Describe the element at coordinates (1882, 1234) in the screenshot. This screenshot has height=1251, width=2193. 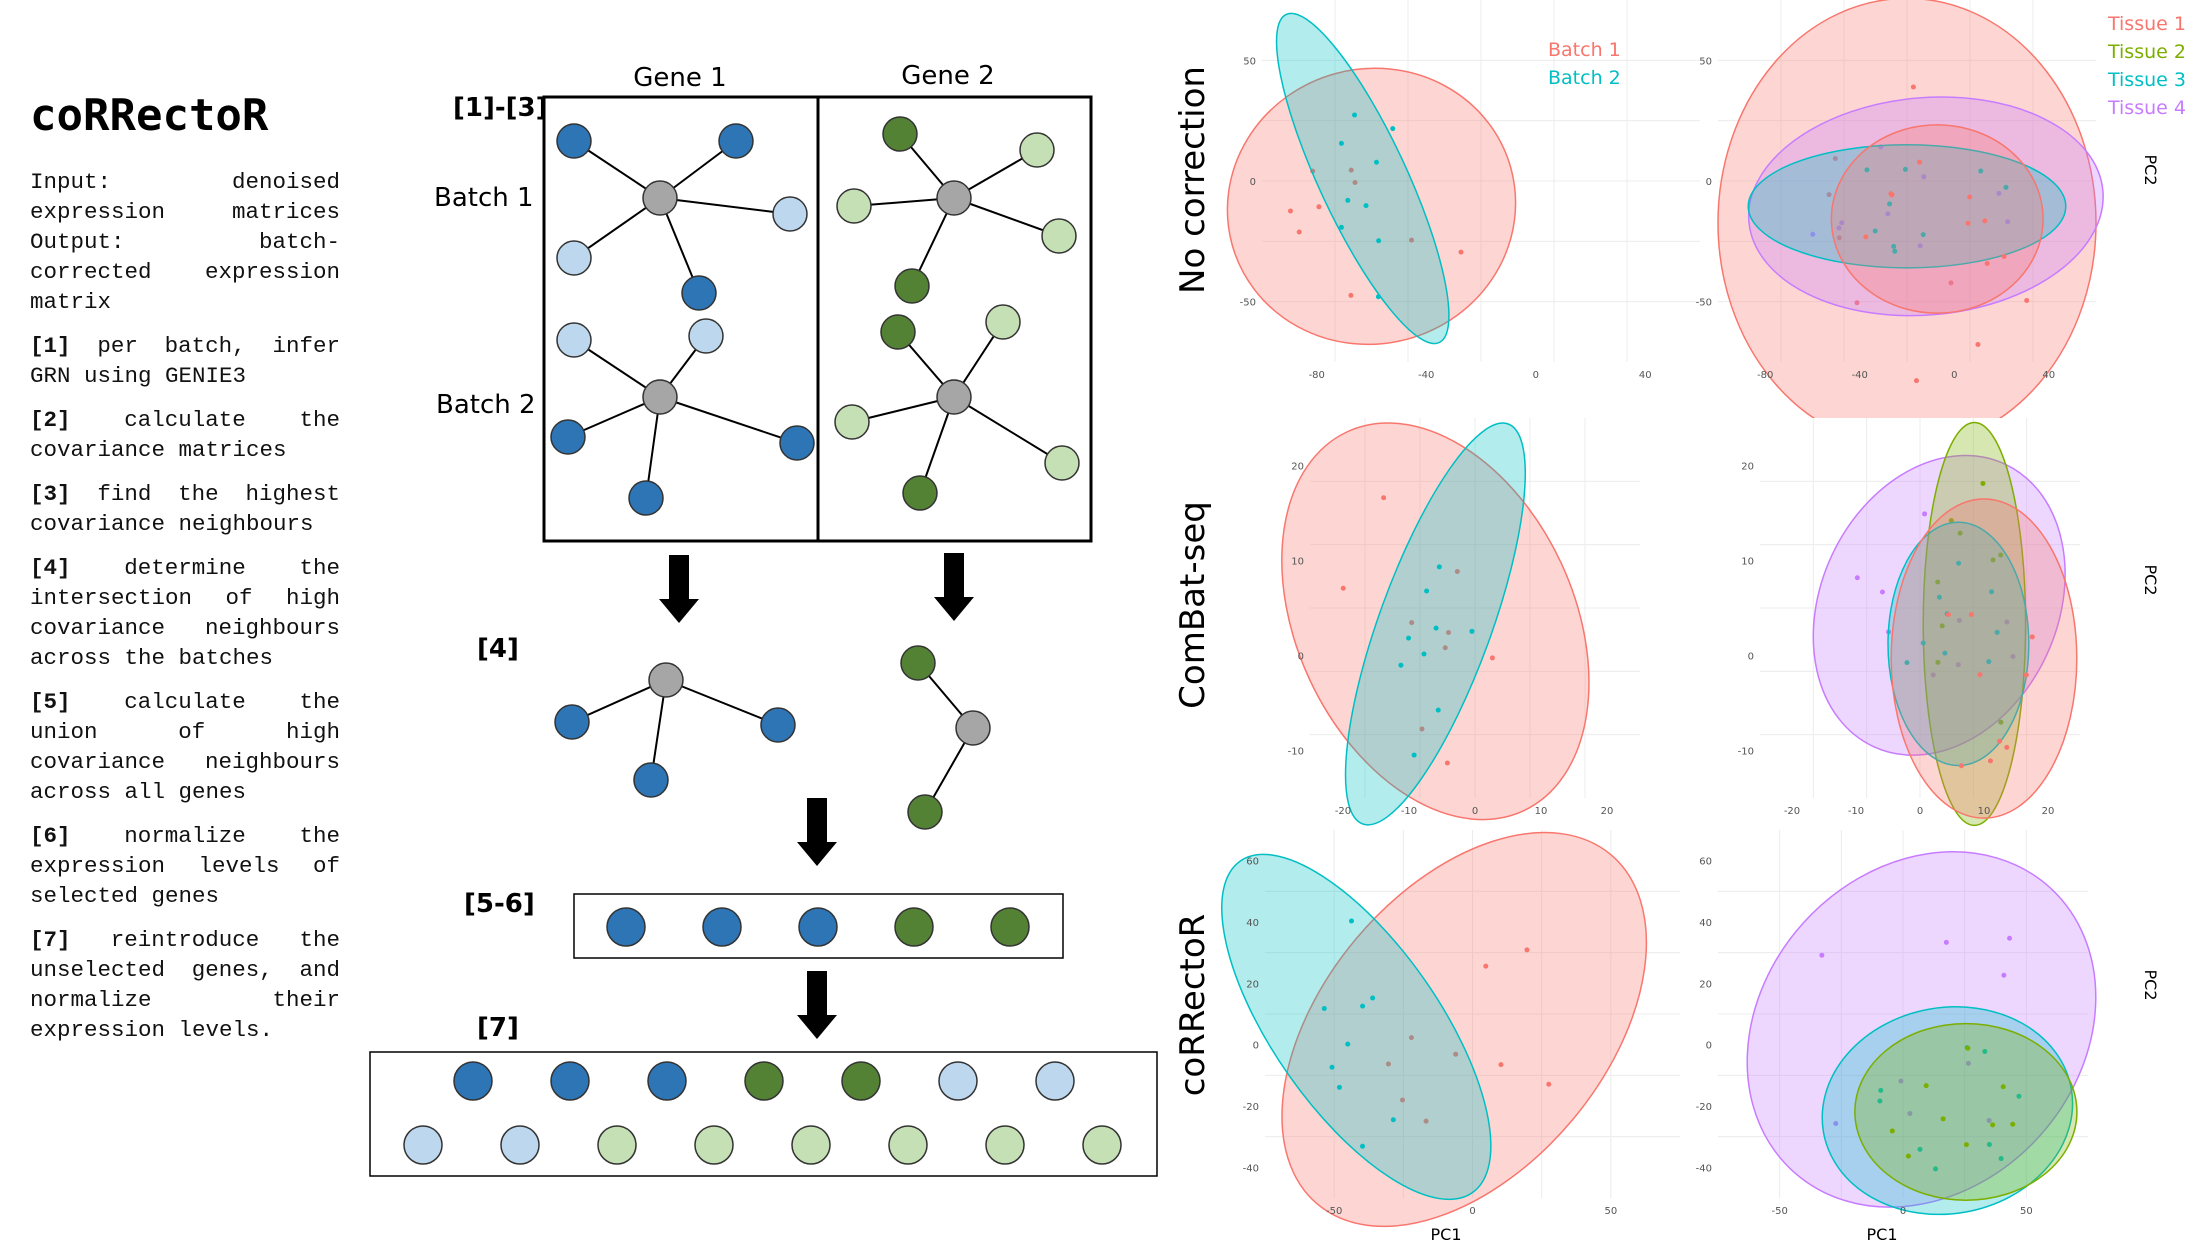
I see `x-axis-label-right: PC1` at that location.